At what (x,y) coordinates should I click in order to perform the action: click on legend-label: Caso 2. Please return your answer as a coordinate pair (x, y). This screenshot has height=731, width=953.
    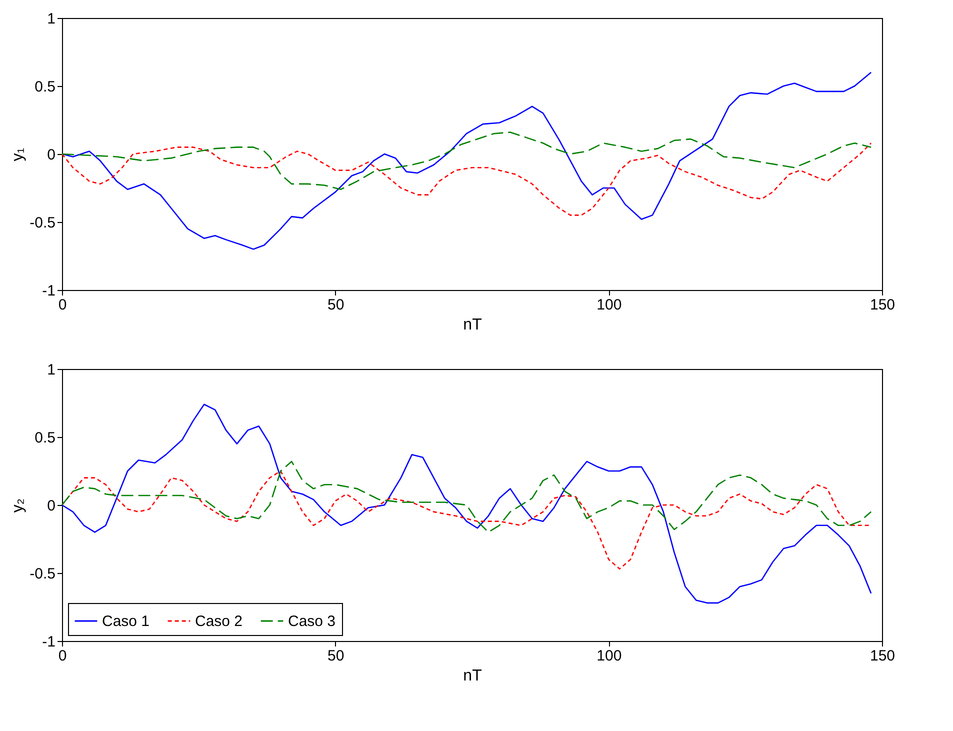
    Looking at the image, I should click on (219, 621).